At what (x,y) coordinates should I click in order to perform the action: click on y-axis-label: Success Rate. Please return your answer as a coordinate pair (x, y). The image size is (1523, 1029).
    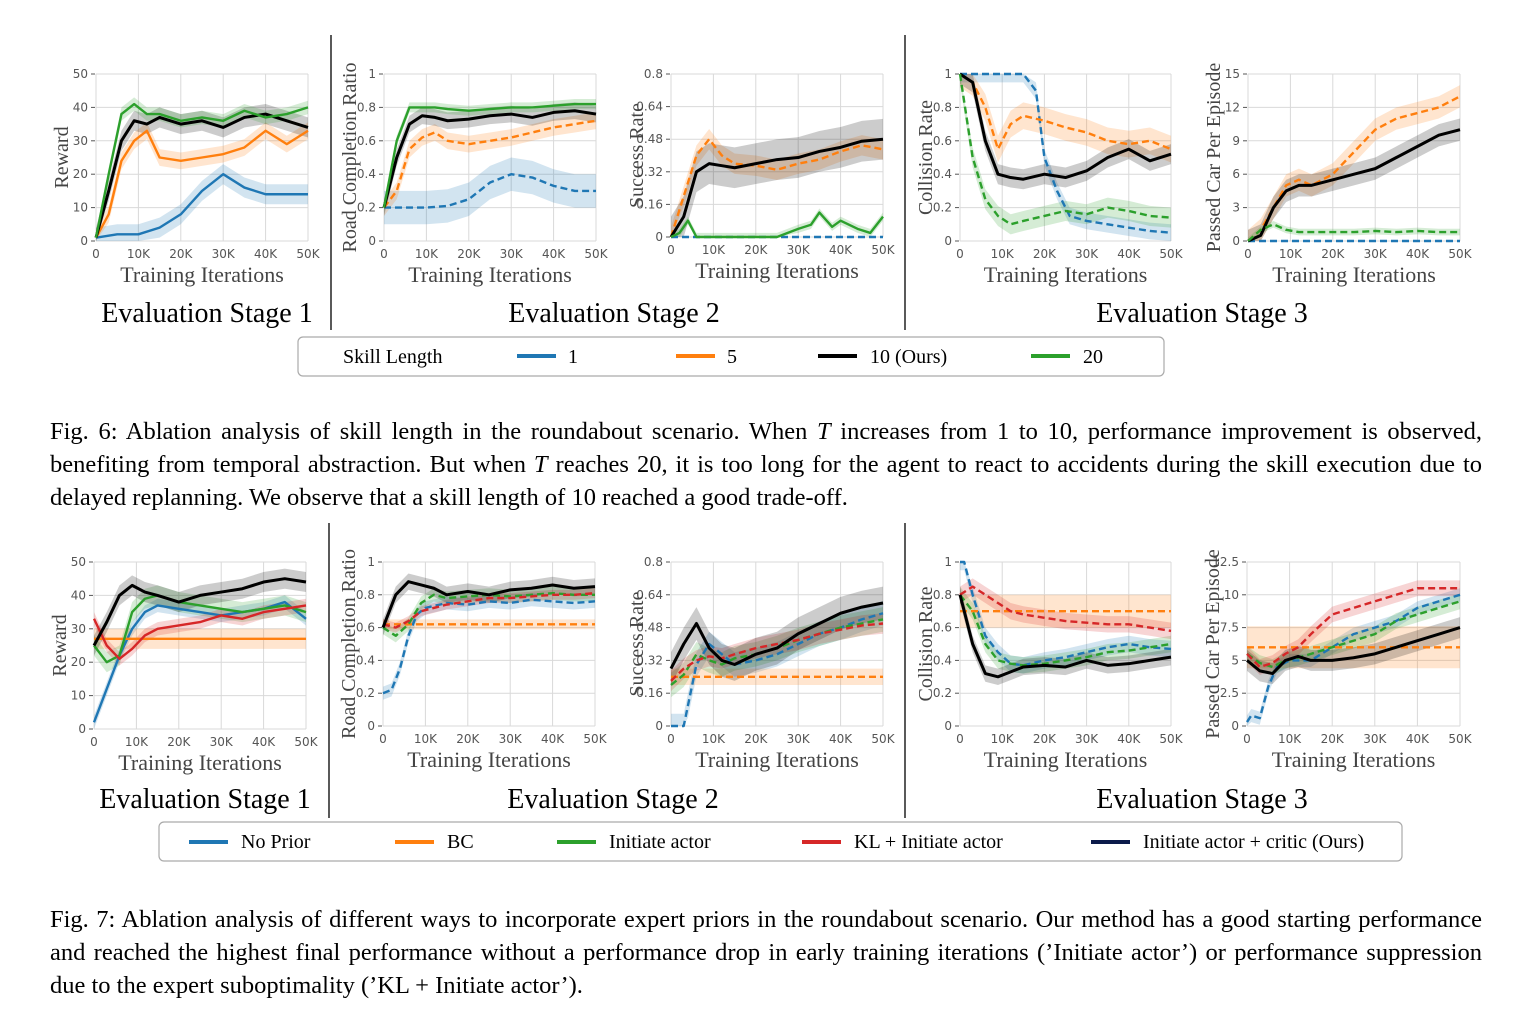
    Looking at the image, I should click on (637, 155).